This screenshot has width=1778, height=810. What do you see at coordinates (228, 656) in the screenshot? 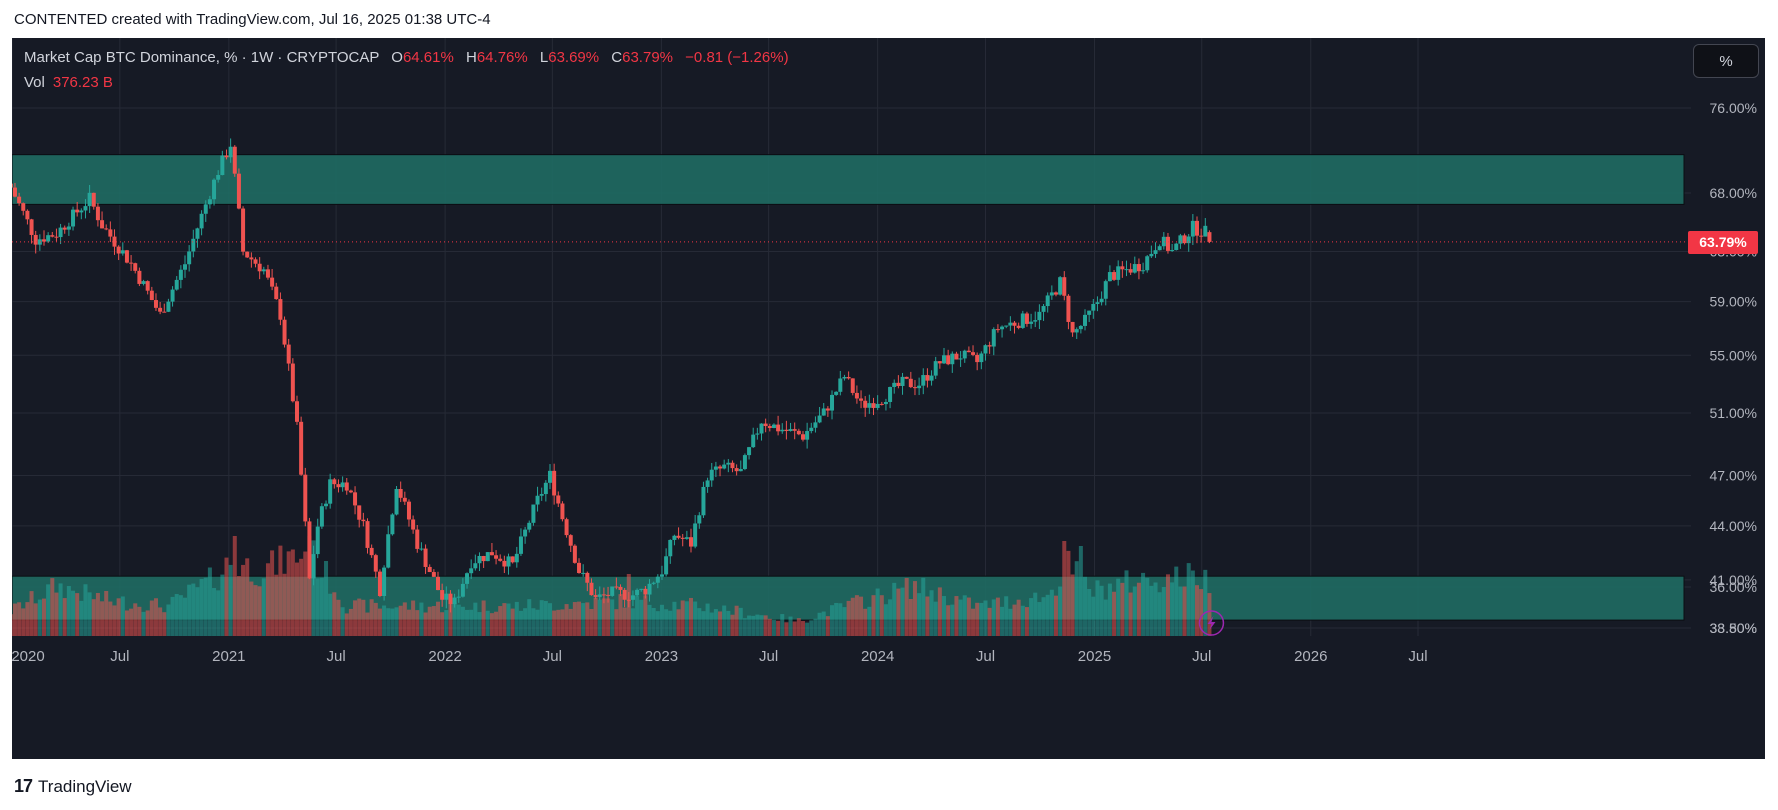
I see `x-tick-label: 2021` at bounding box center [228, 656].